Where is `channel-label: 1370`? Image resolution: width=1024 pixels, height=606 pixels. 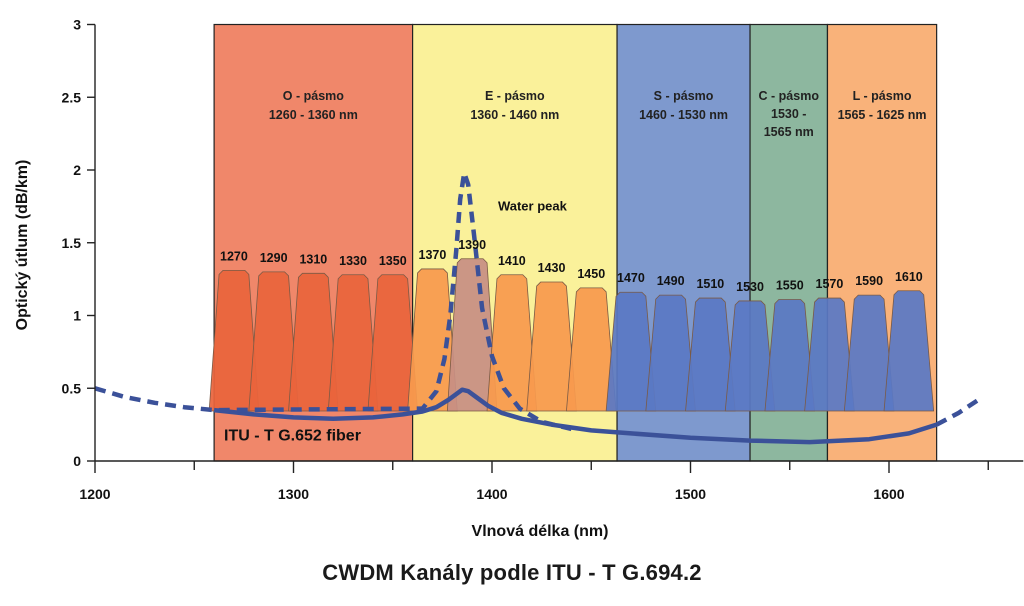
channel-label: 1370 is located at coordinates (433, 255).